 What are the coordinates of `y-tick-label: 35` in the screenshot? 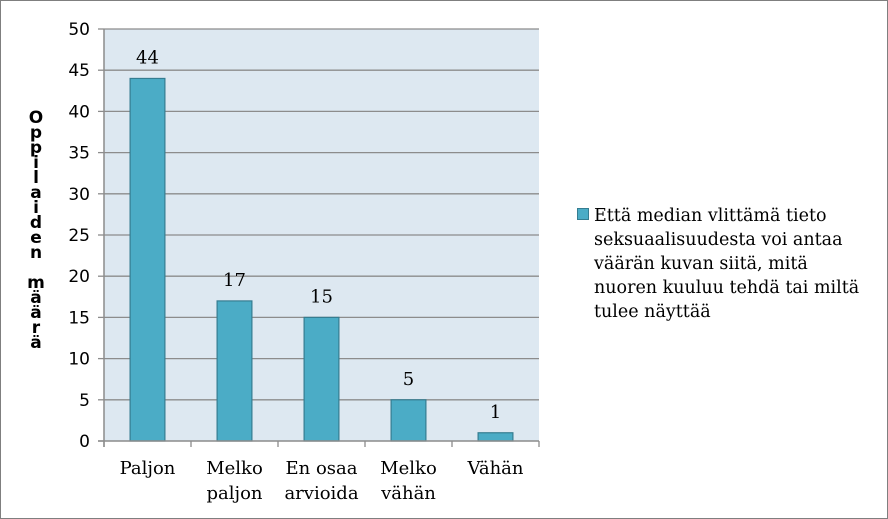 It's located at (79, 154).